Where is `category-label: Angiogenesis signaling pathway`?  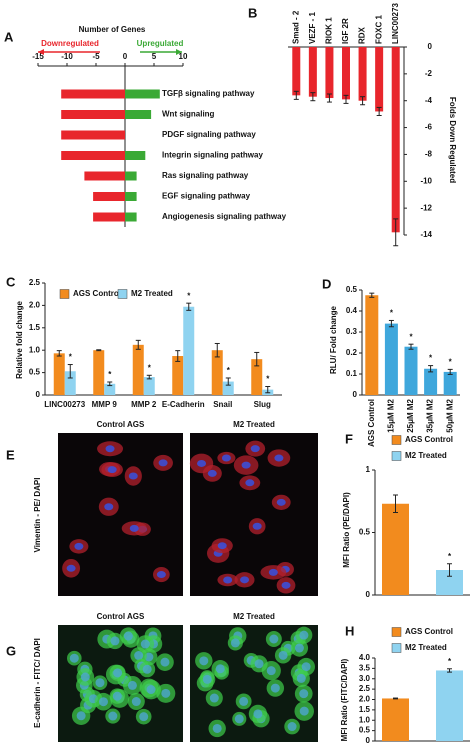
category-label: Angiogenesis signaling pathway is located at coordinates (224, 216).